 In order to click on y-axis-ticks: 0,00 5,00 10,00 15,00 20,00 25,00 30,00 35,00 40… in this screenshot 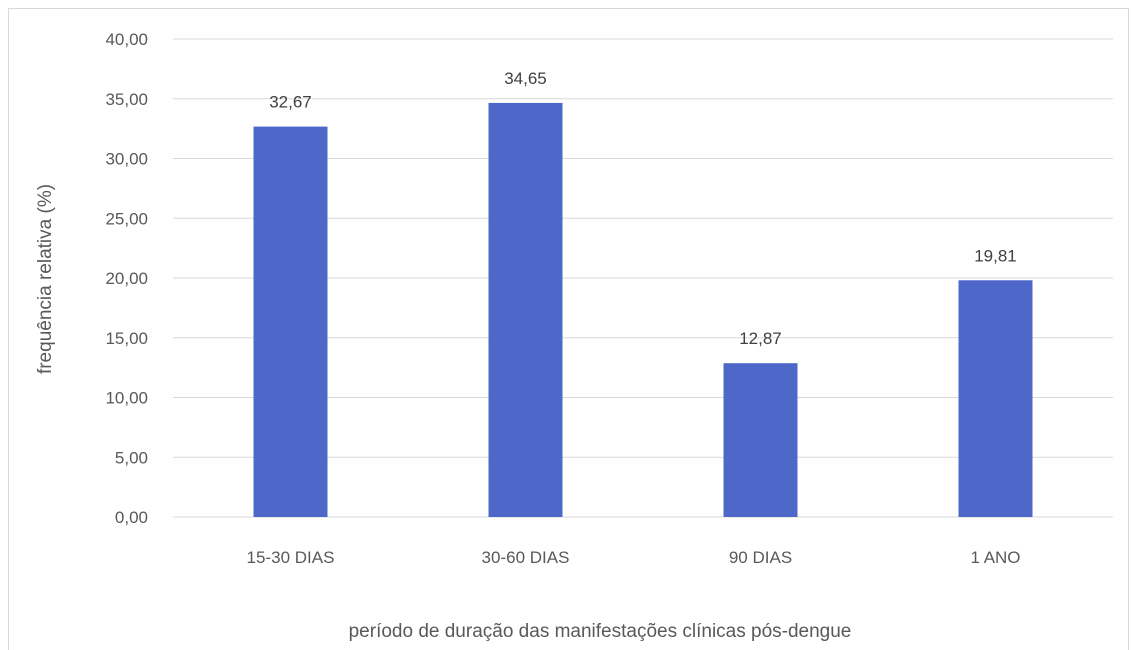, I will do `click(126, 278)`.